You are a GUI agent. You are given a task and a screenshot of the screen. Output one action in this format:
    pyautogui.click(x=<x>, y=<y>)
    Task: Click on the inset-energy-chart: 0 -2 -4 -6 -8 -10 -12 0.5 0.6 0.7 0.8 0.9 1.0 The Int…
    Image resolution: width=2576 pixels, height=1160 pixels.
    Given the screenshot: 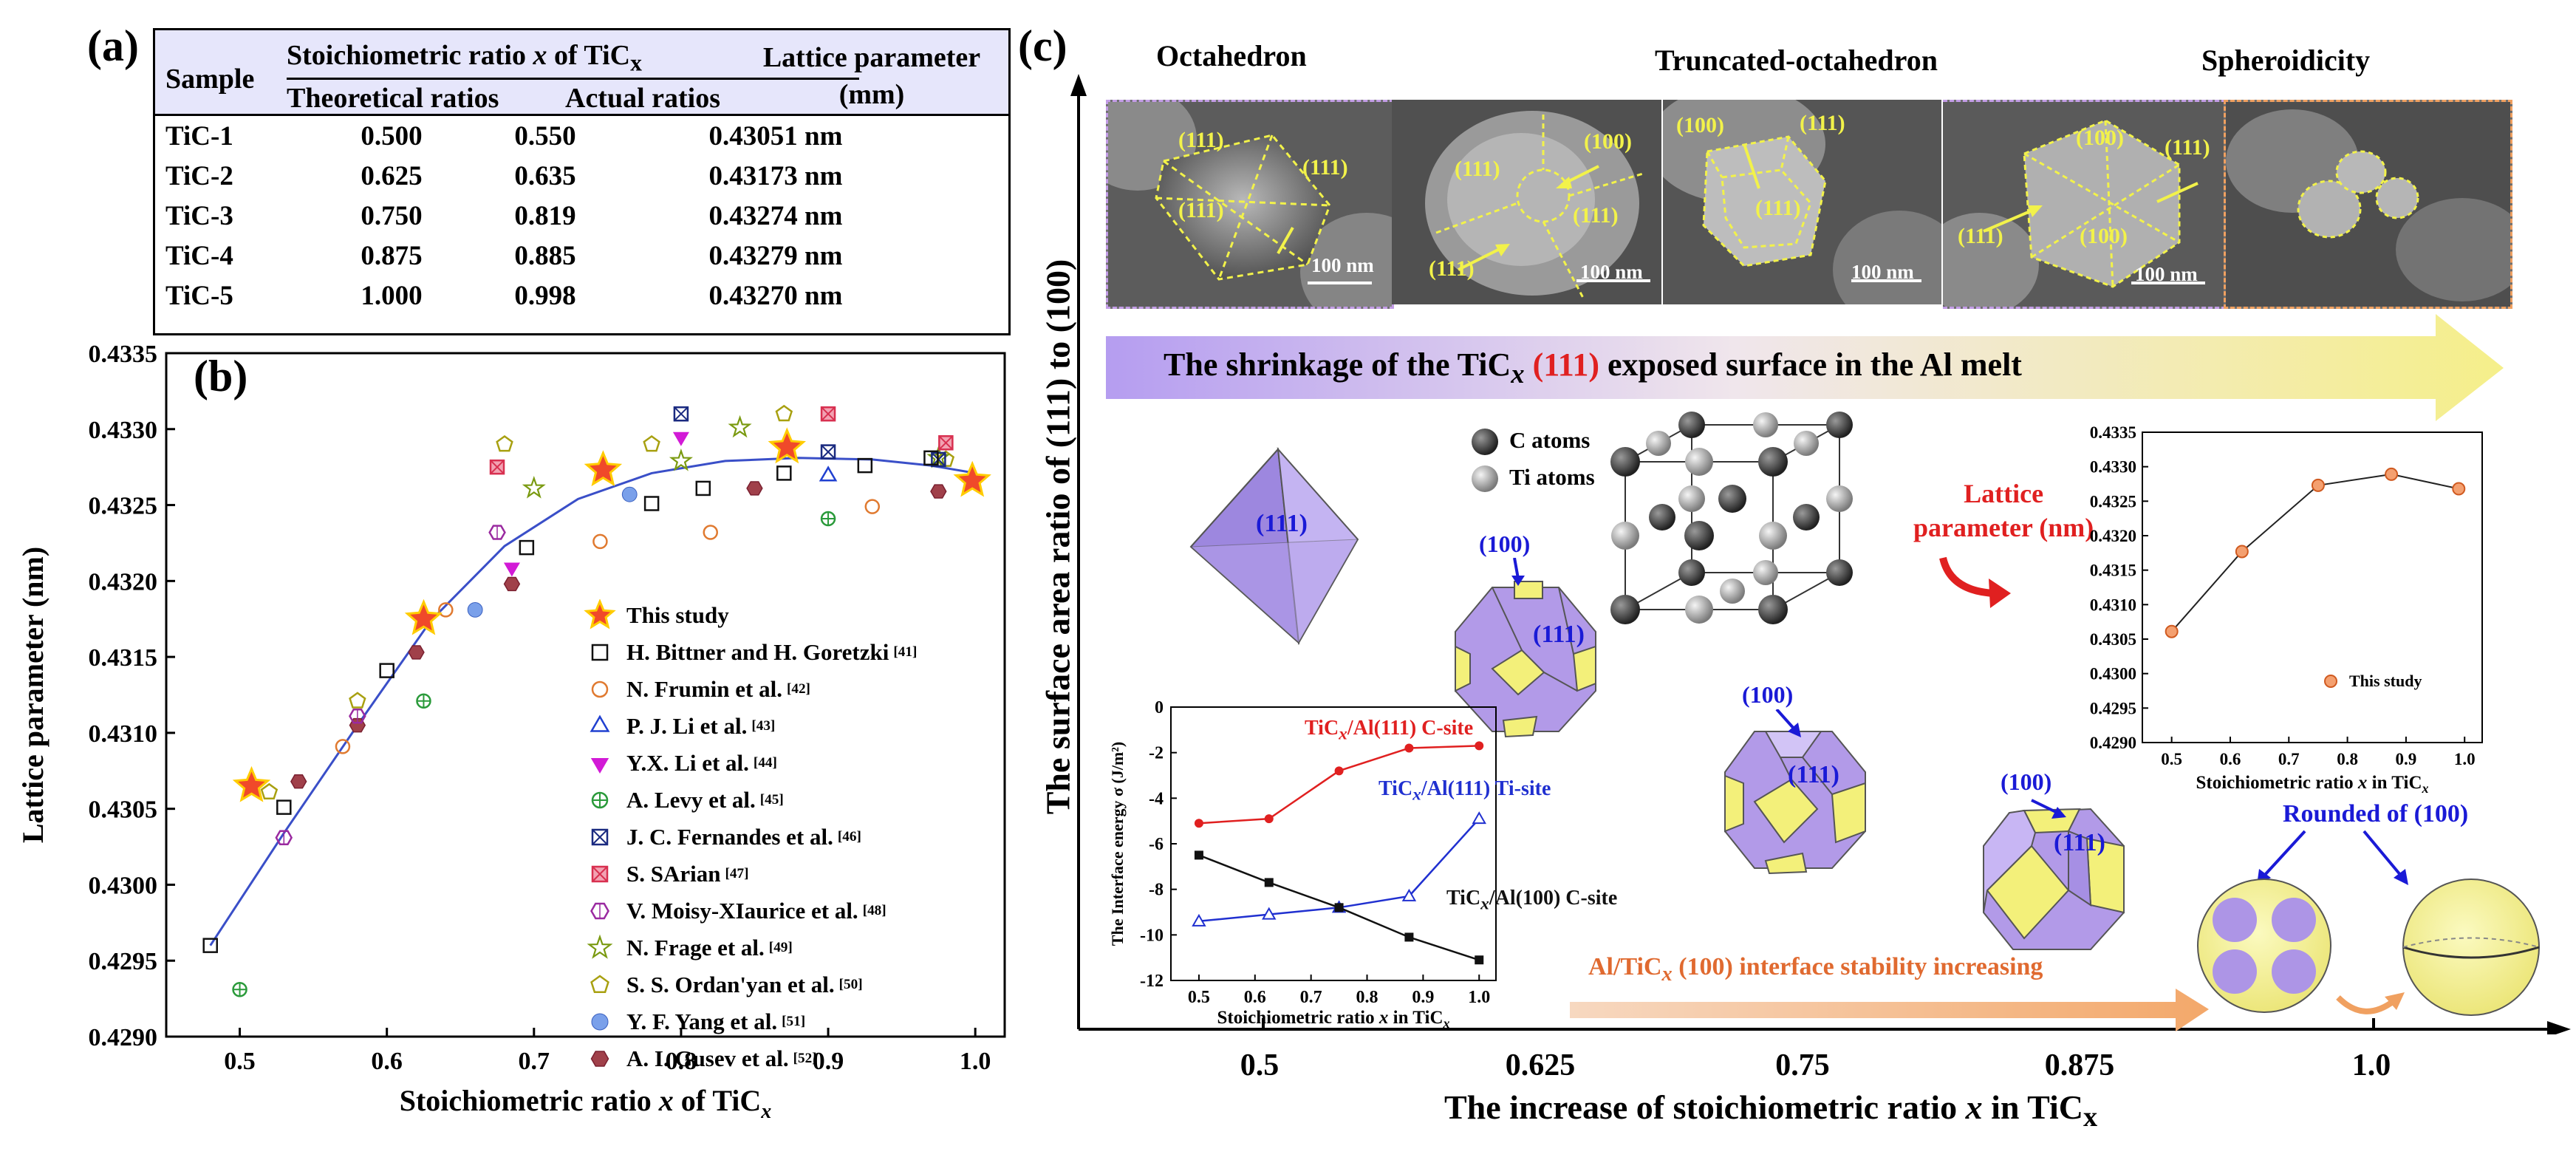 What is the action you would take?
    pyautogui.click(x=1303, y=864)
    